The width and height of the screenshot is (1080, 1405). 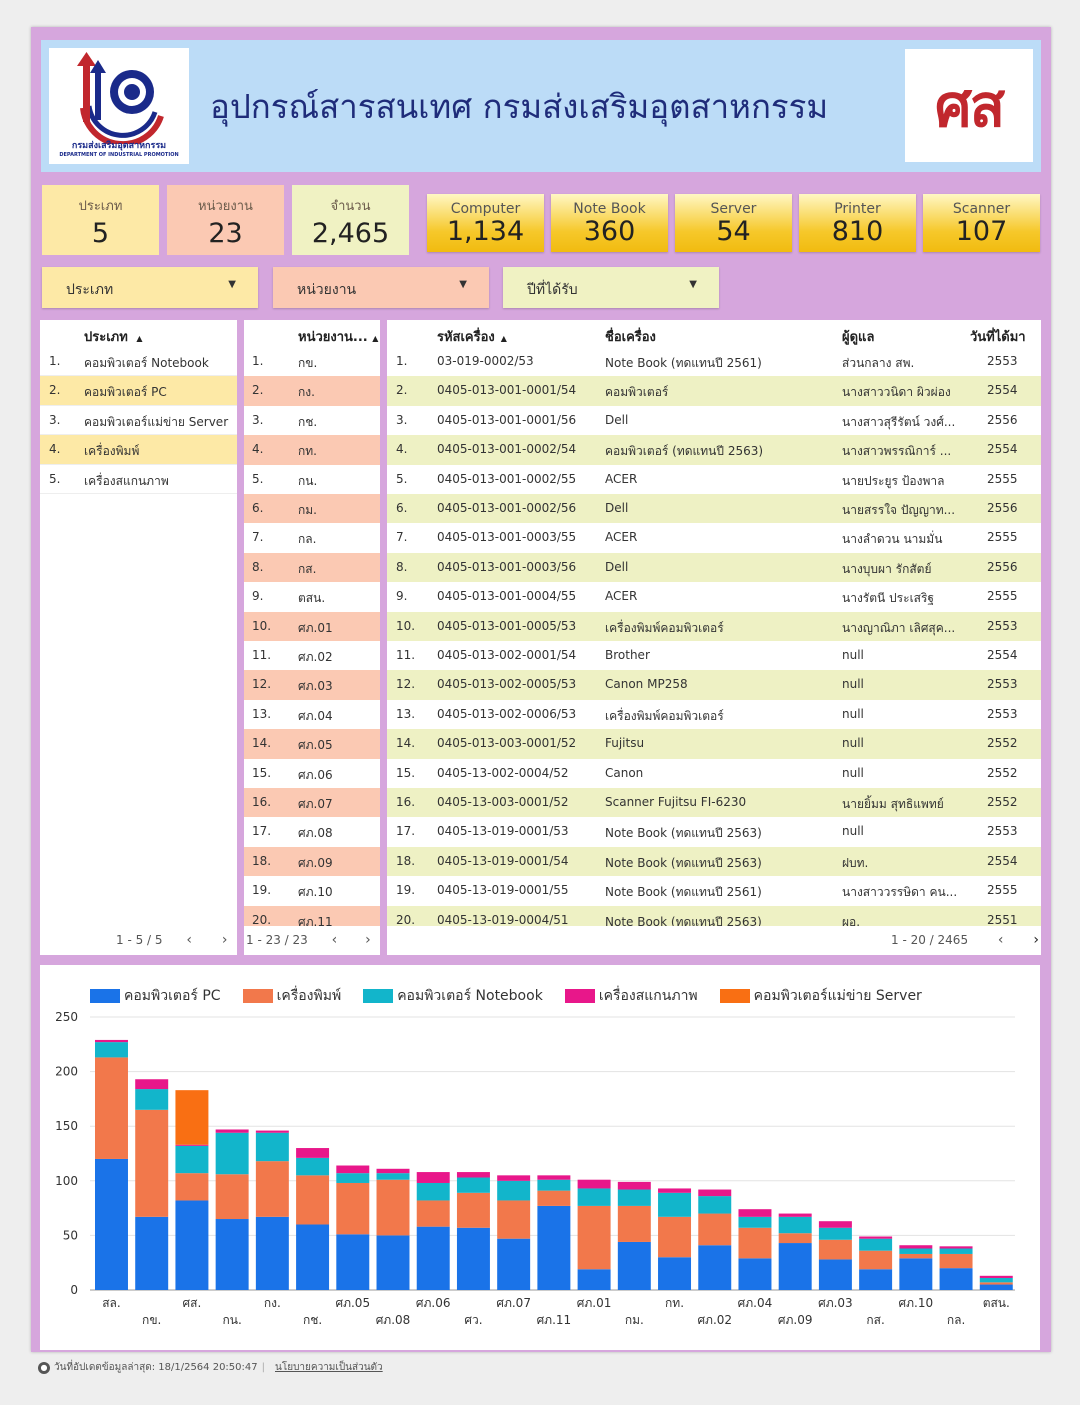 What do you see at coordinates (473, 1320) in the screenshot?
I see `x-tick-label: ศว.` at bounding box center [473, 1320].